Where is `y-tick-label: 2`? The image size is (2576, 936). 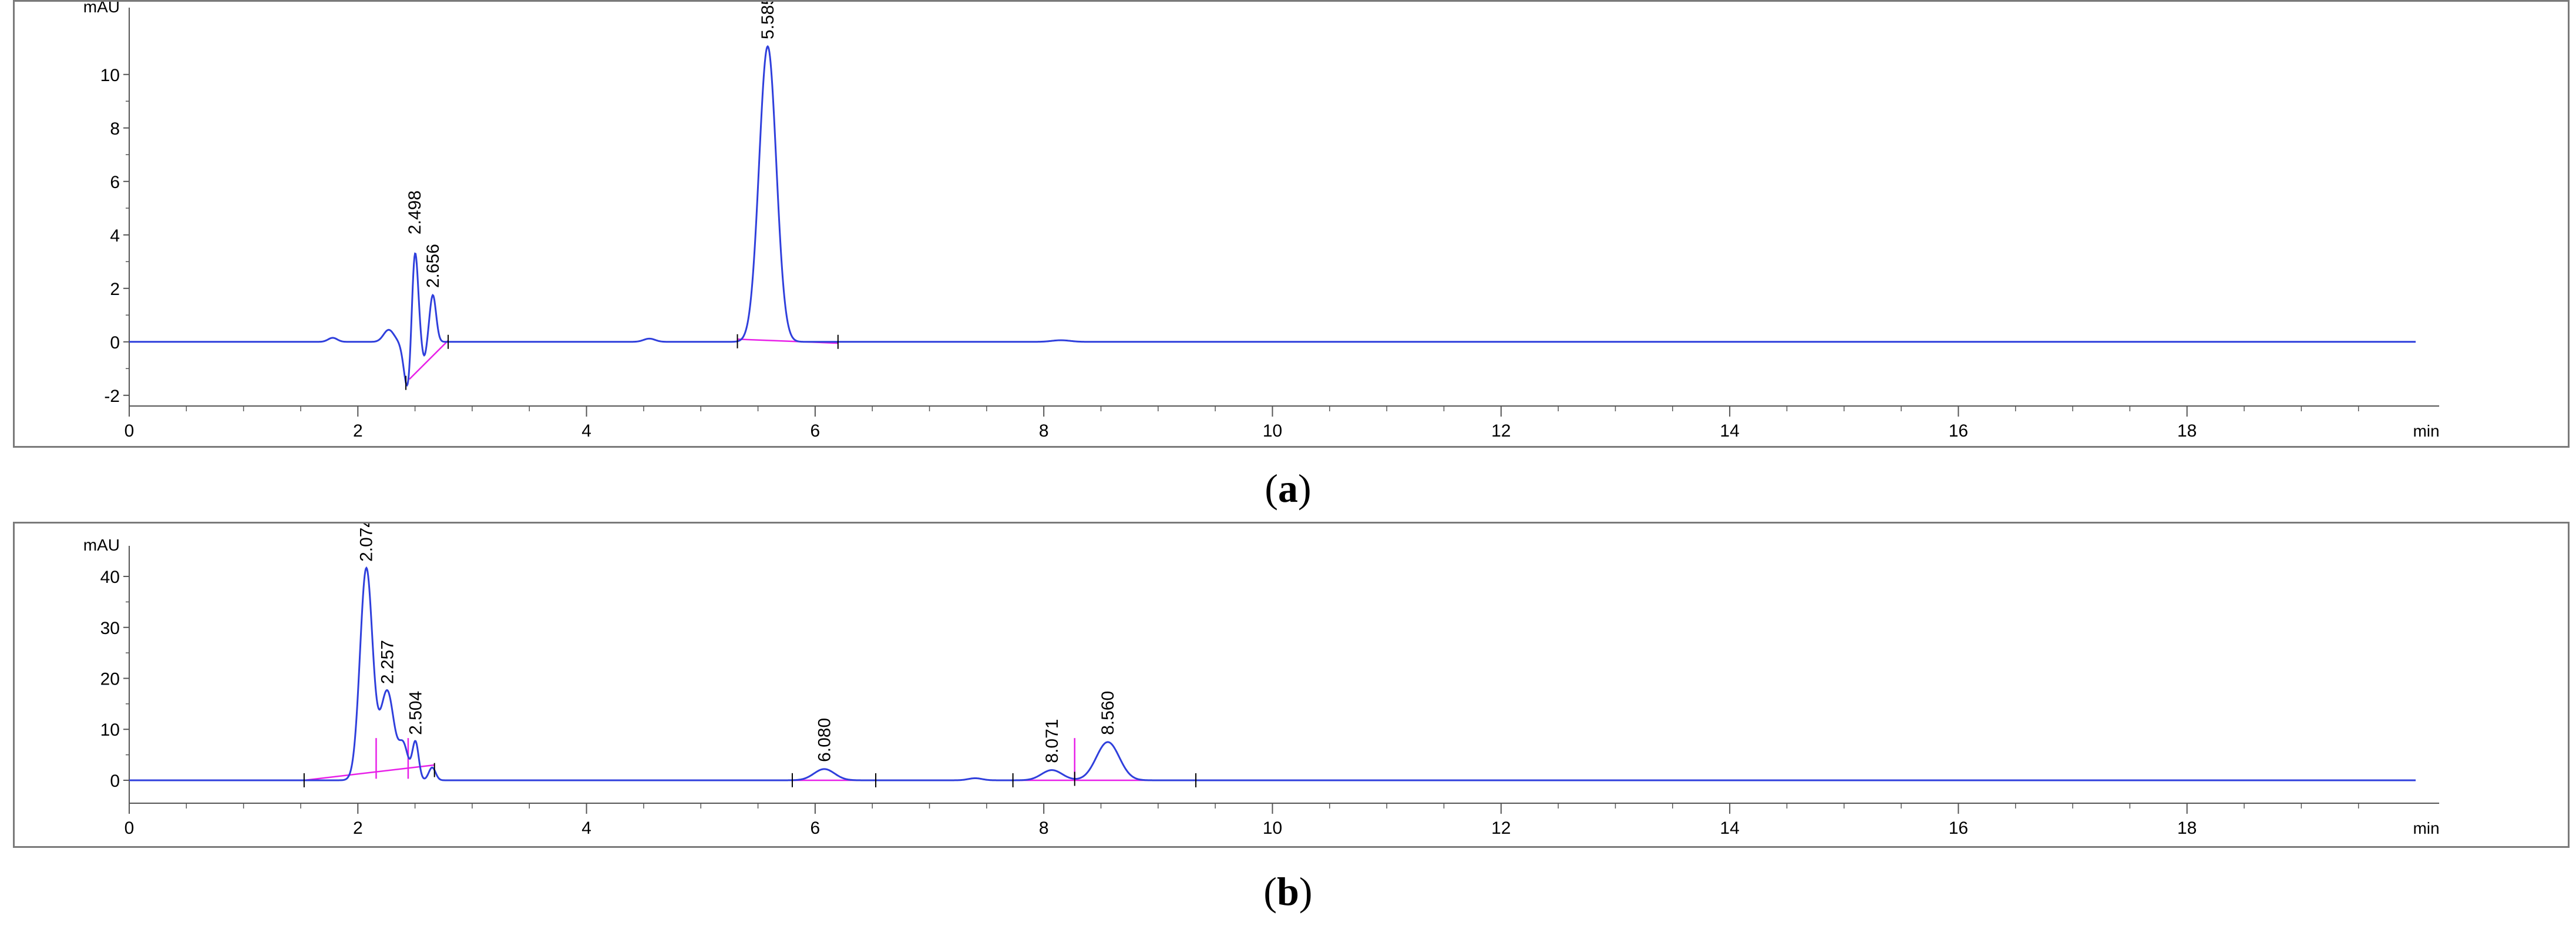
y-tick-label: 2 is located at coordinates (115, 289).